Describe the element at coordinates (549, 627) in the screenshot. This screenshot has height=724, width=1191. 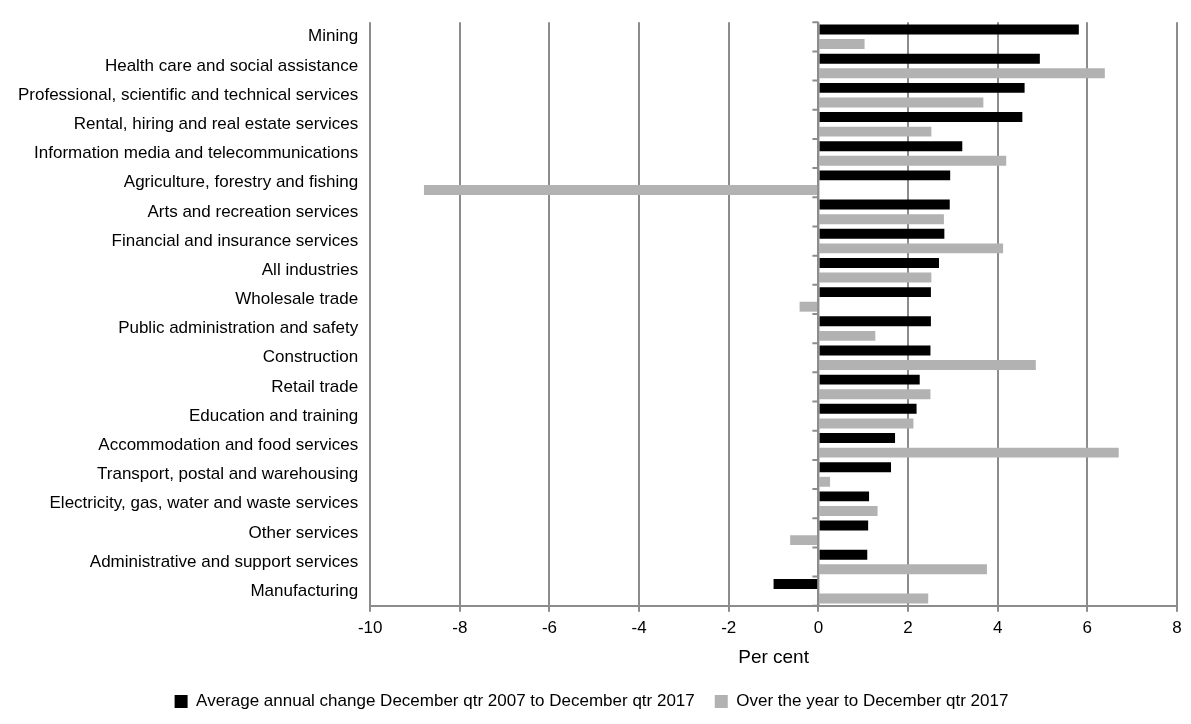
I see `x-tick-label: -6` at that location.